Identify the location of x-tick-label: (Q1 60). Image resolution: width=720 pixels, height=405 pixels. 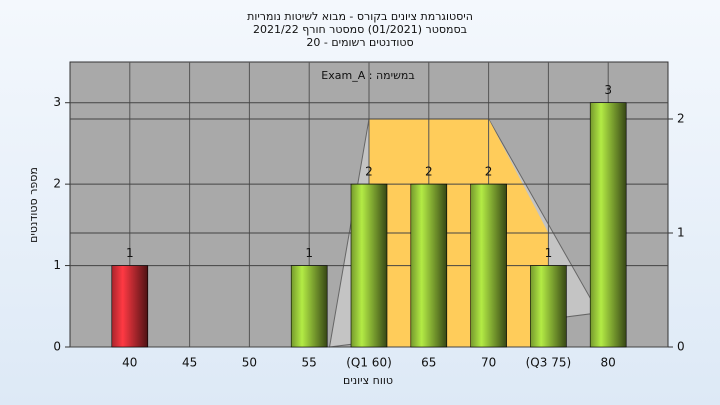
(369, 363).